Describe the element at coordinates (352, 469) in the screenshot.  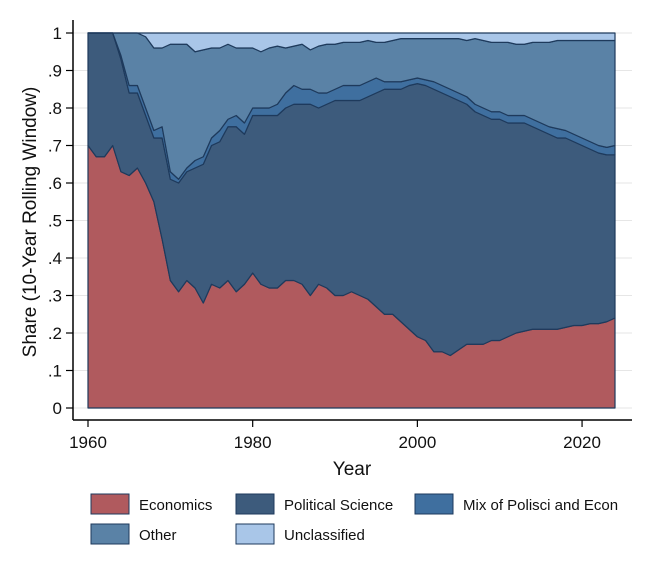
I see `x-axis-title: Year` at that location.